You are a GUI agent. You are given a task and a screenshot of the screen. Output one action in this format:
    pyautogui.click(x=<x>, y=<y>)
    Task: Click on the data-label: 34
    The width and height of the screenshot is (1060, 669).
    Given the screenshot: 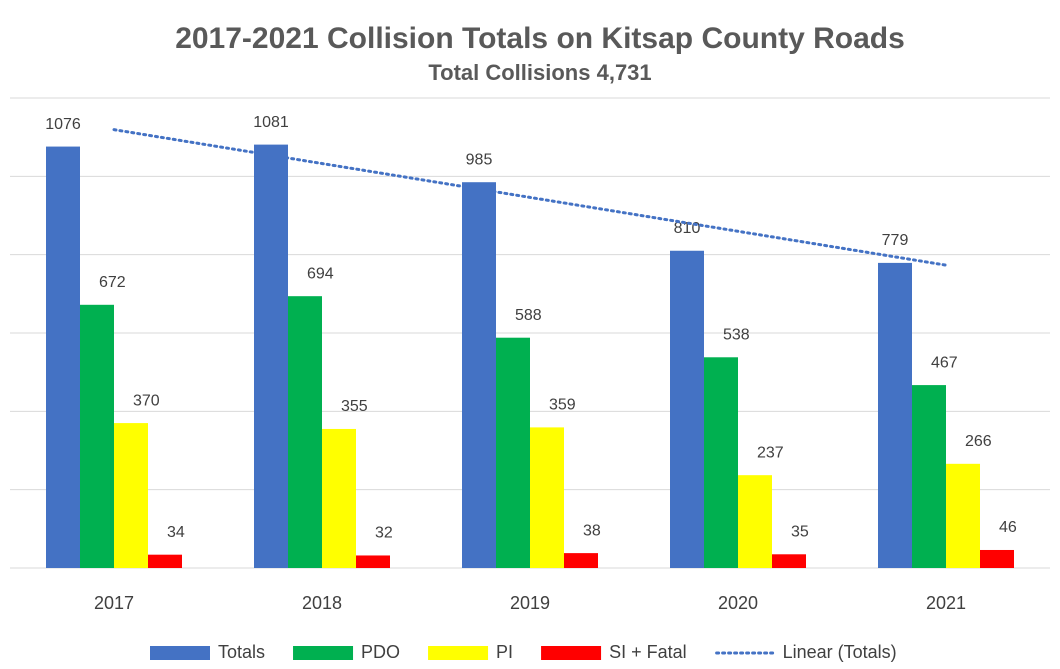 What is the action you would take?
    pyautogui.click(x=176, y=532)
    